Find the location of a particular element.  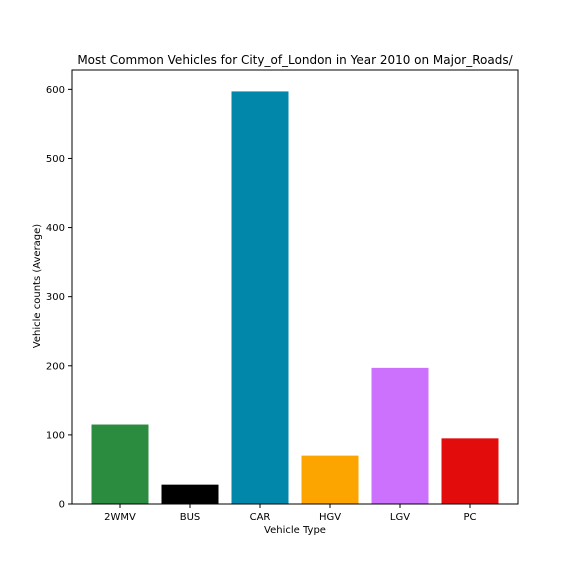

bar-hgv is located at coordinates (330, 479).